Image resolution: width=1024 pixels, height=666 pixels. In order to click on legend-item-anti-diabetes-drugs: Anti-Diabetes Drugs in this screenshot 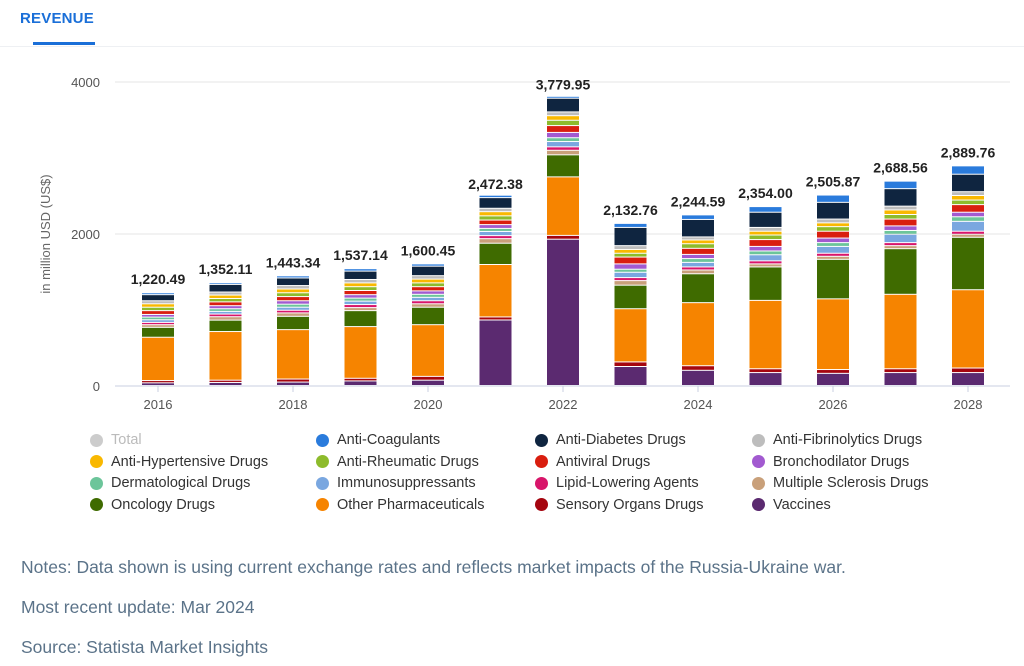, I will do `click(610, 440)`.